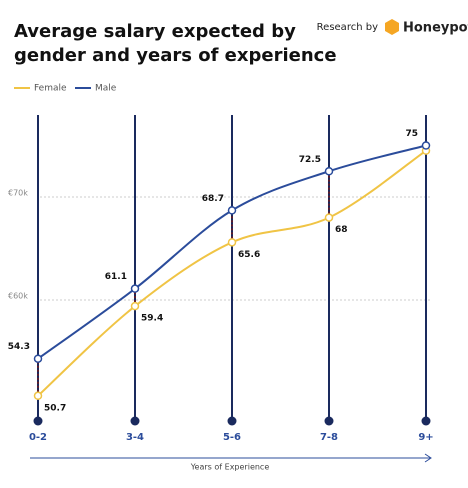 The width and height of the screenshot is (468, 488). What do you see at coordinates (428, 458) in the screenshot?
I see `x-axis-arrowhead` at bounding box center [428, 458].